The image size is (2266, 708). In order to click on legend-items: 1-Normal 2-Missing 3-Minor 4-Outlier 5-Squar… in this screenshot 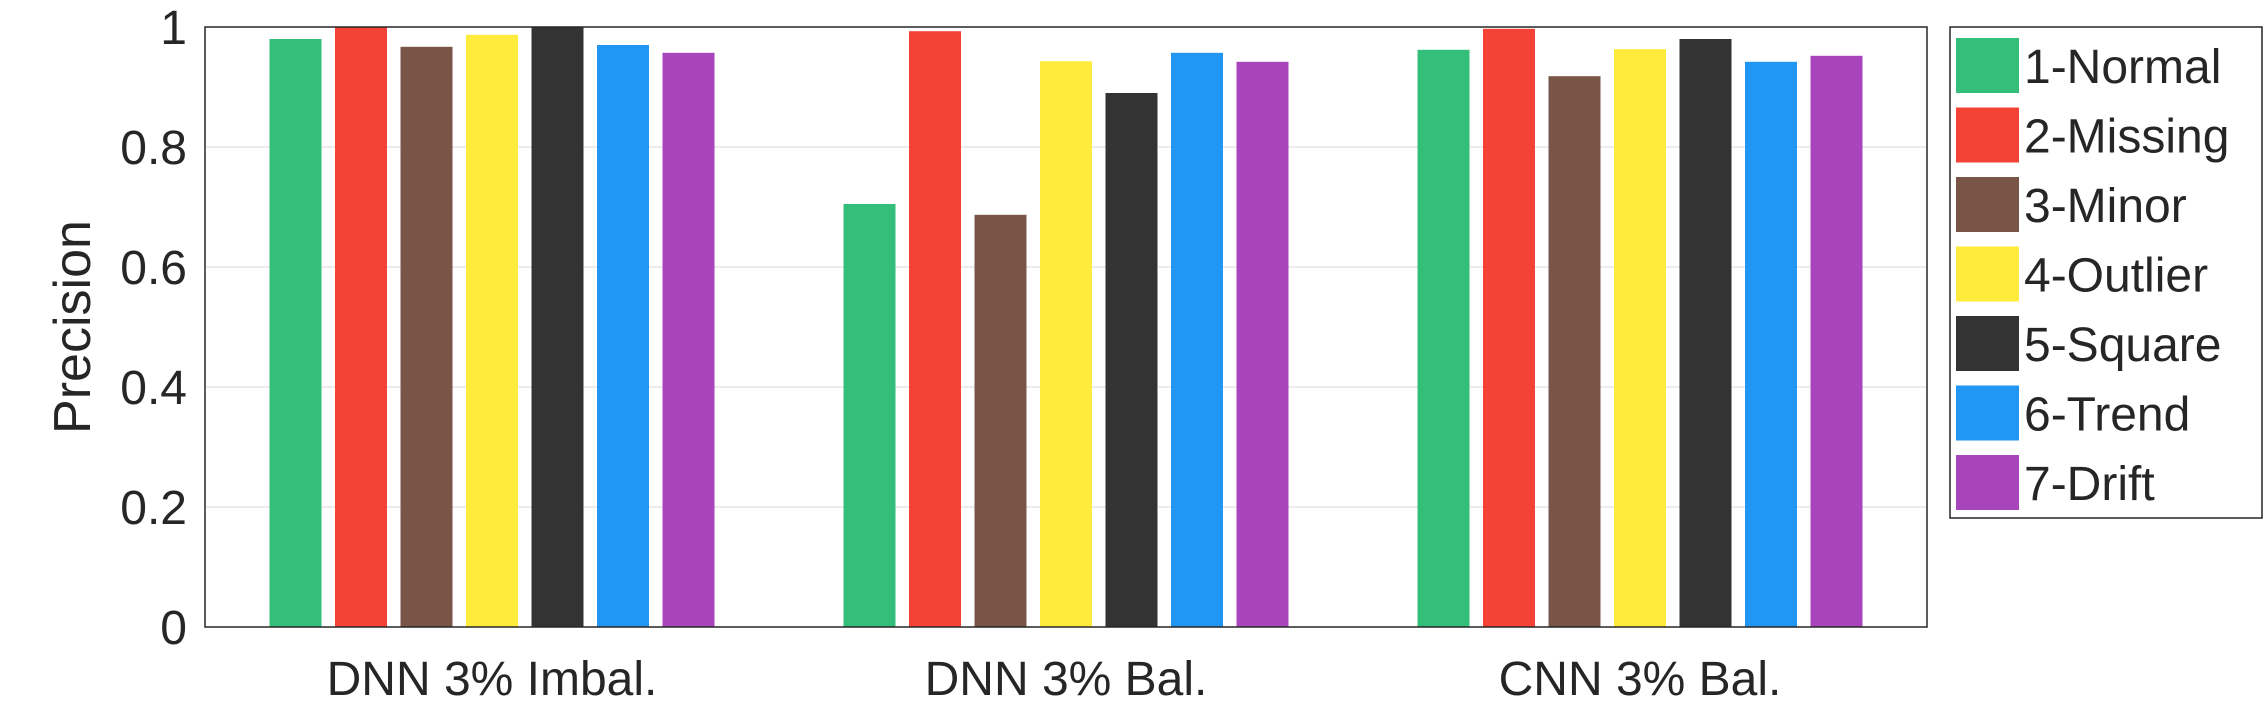, I will do `click(2092, 274)`.